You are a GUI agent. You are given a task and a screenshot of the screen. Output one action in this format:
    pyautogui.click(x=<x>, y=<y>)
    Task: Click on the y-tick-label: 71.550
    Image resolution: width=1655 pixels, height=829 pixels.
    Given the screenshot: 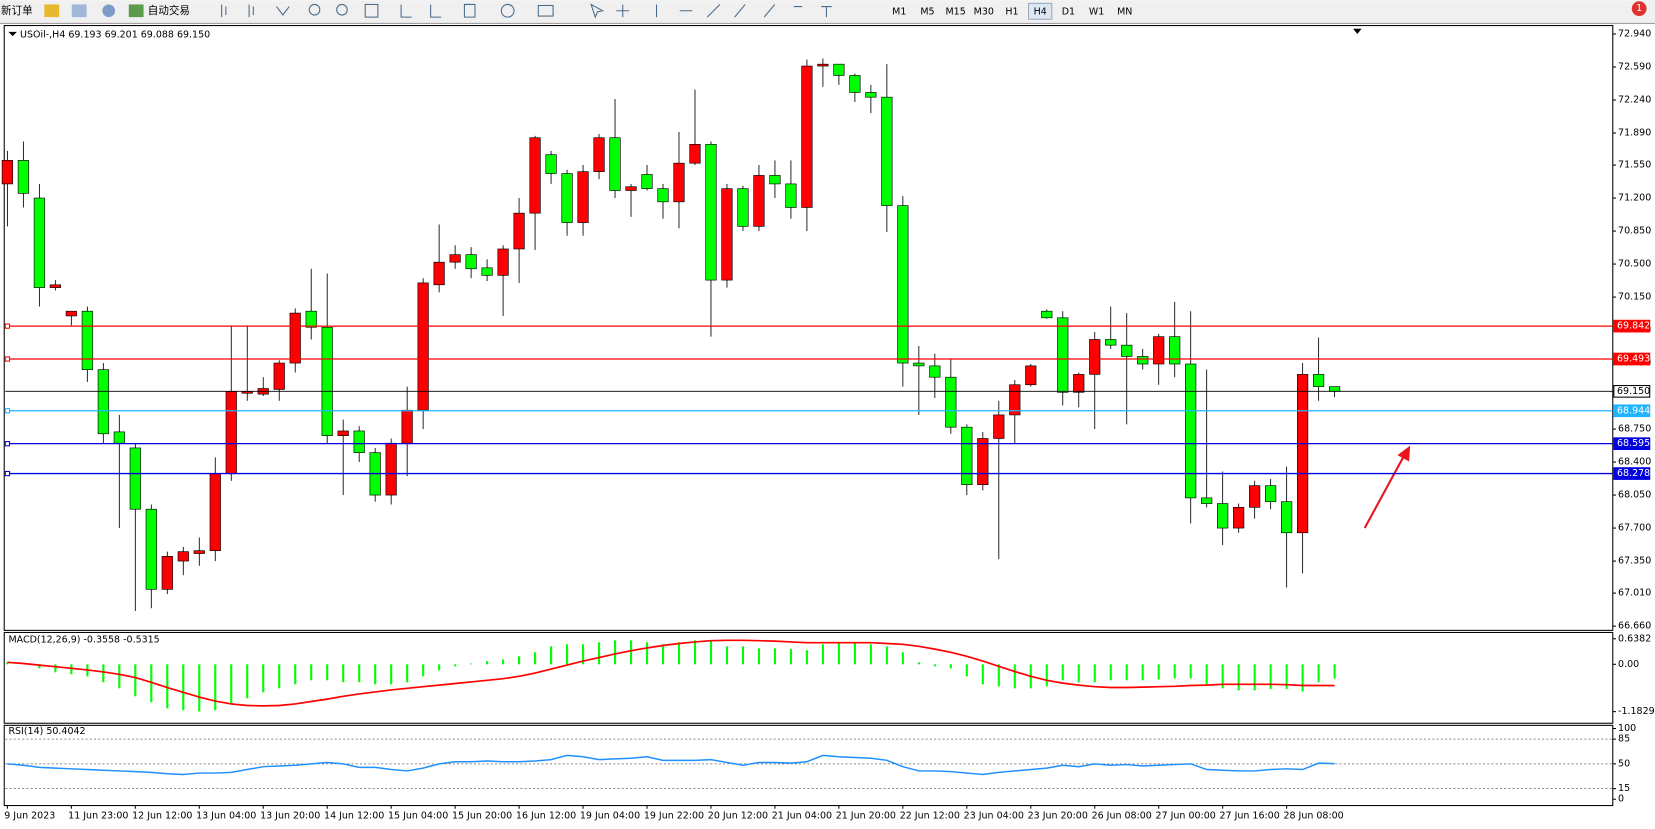 What is the action you would take?
    pyautogui.click(x=1634, y=165)
    